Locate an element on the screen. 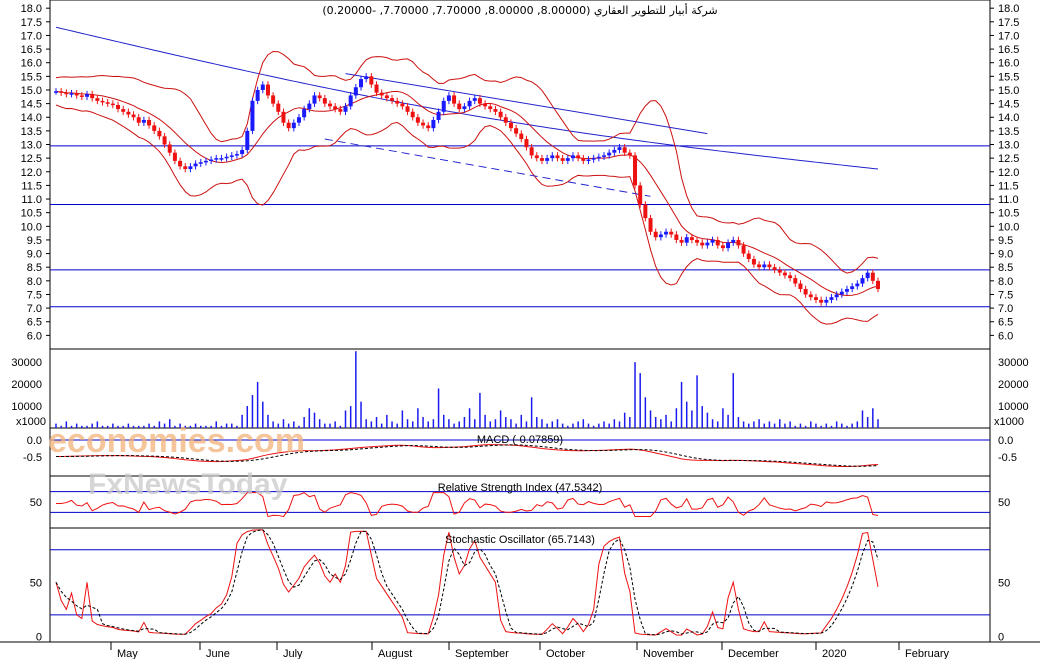 This screenshot has width=1040, height=659. macd-tick-label-left: 0.0 is located at coordinates (34, 441).